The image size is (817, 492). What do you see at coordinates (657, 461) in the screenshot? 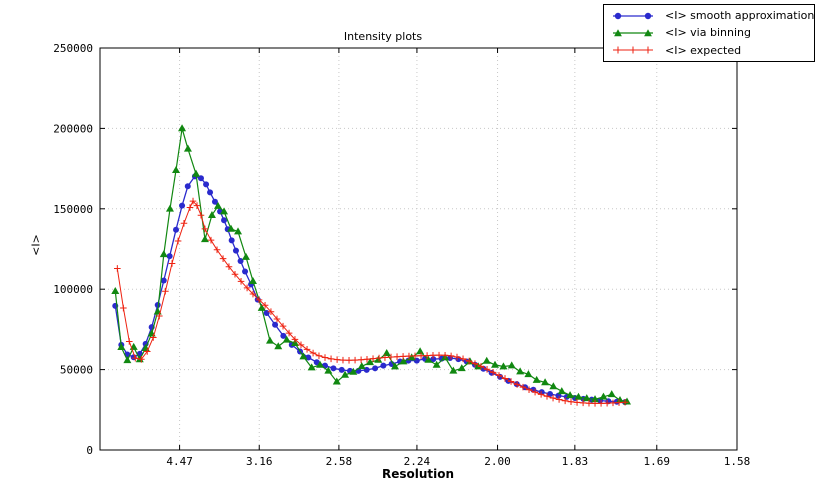
I see `svg-text: 1.69` at bounding box center [657, 461].